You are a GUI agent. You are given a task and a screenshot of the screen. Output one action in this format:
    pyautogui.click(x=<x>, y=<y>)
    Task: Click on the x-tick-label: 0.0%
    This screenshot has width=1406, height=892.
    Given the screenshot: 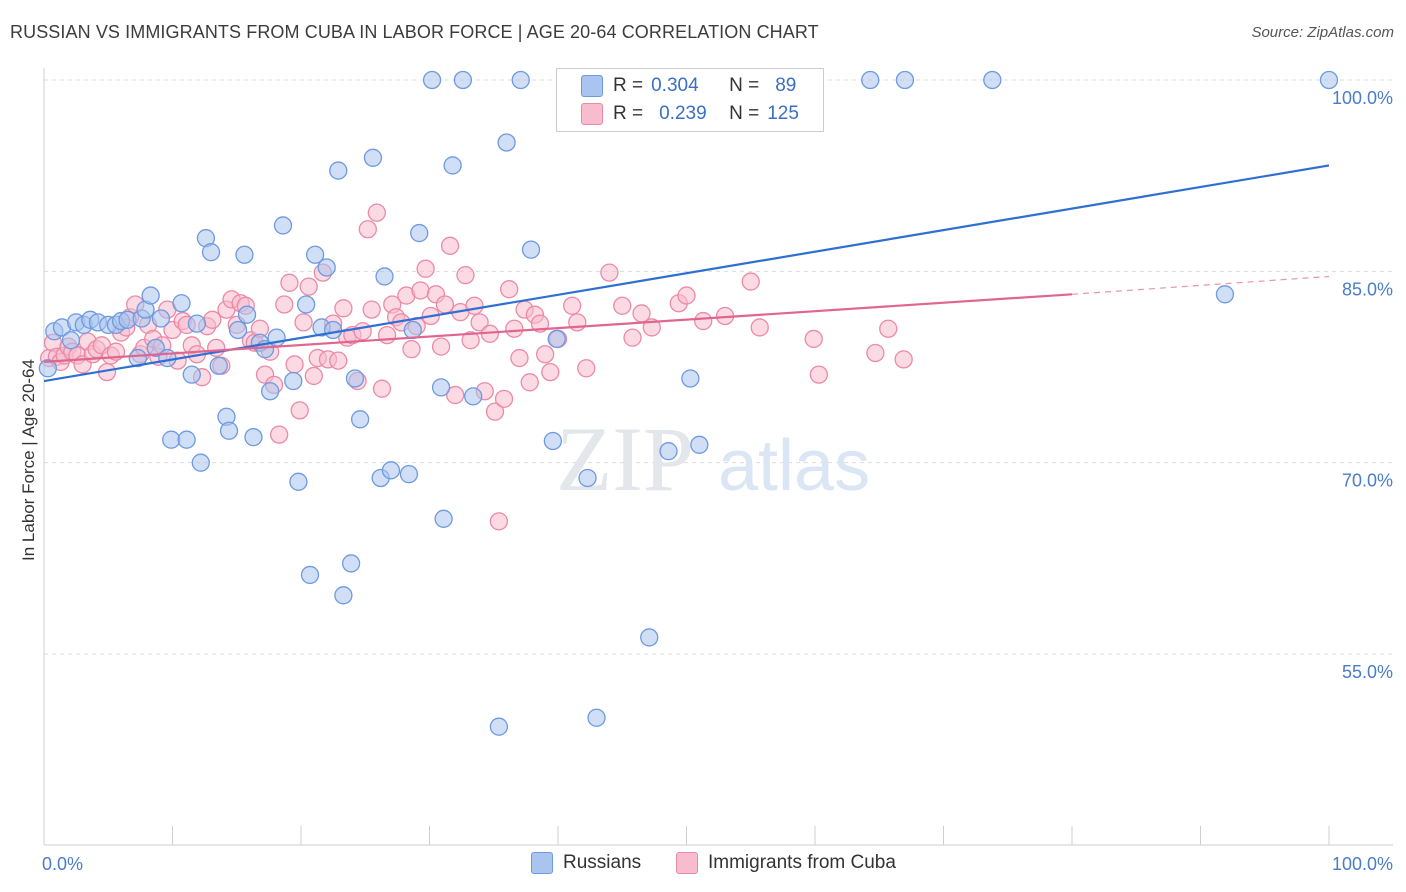 What is the action you would take?
    pyautogui.click(x=62, y=864)
    